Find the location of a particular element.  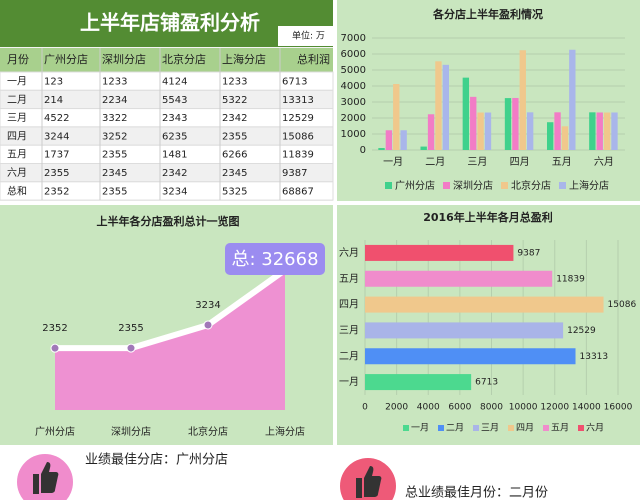

annotation: 总: 32668 is located at coordinates (274, 259).